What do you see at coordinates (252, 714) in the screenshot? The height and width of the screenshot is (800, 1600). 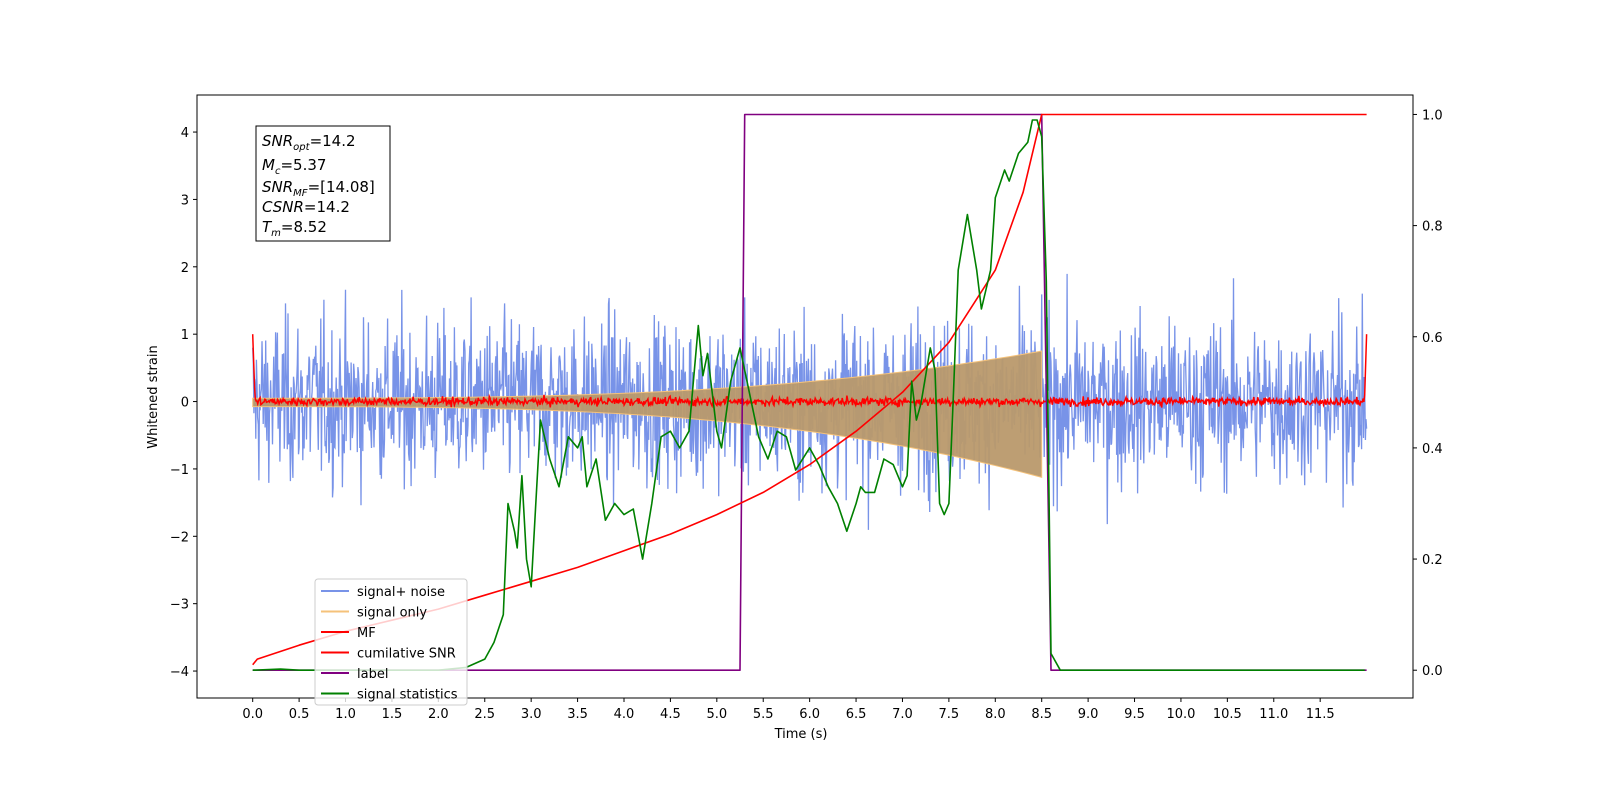 I see `x-tick-label: 0.0` at bounding box center [252, 714].